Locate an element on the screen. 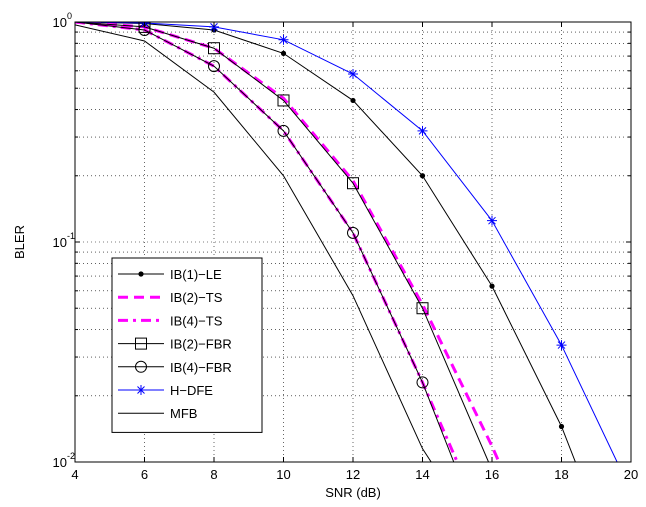  x-tick-label: 6 is located at coordinates (144, 474).